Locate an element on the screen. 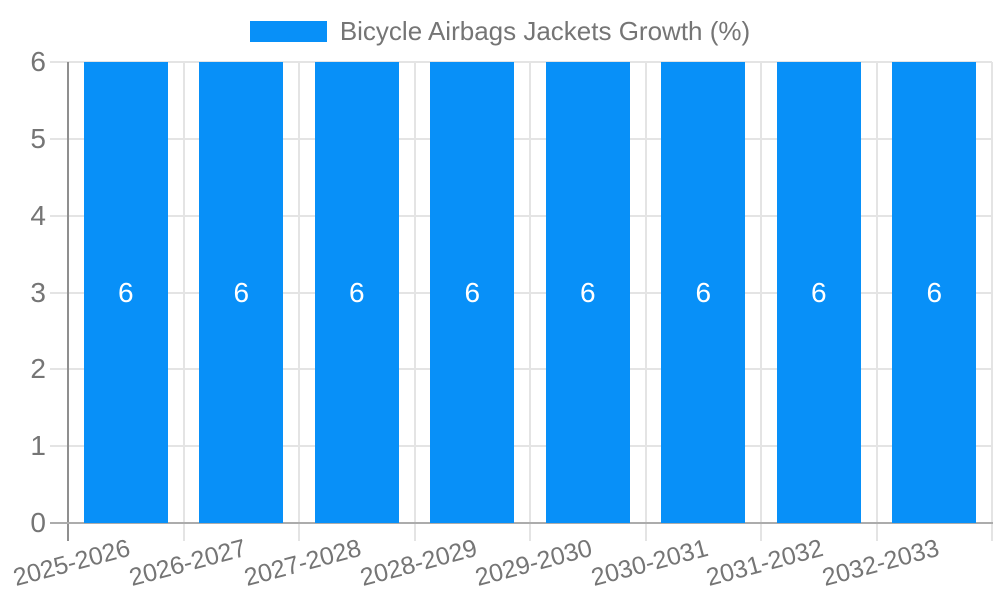  x-tick-label: 2032-2033 is located at coordinates (880, 562).